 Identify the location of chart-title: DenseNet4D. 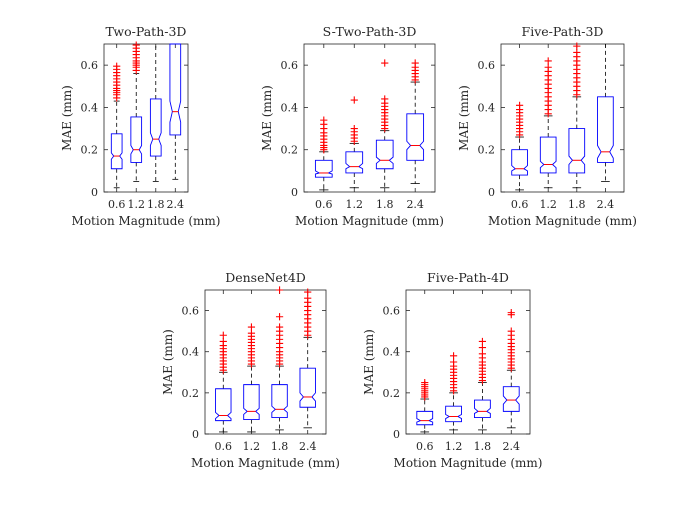
(265, 277).